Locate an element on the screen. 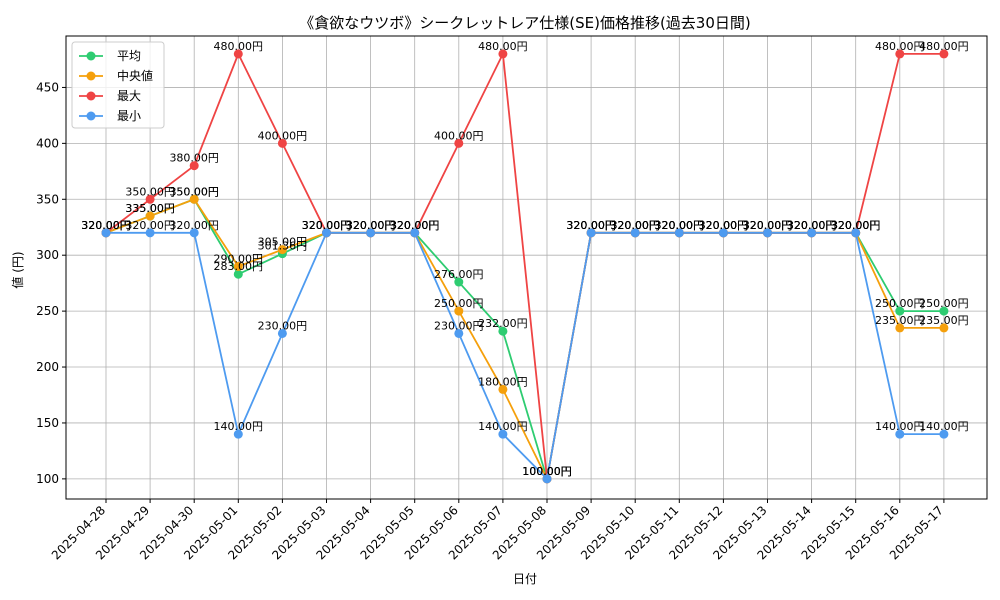  y-axis-ticks: 100 150 200 250 300 350 400 450 is located at coordinates (51, 283).